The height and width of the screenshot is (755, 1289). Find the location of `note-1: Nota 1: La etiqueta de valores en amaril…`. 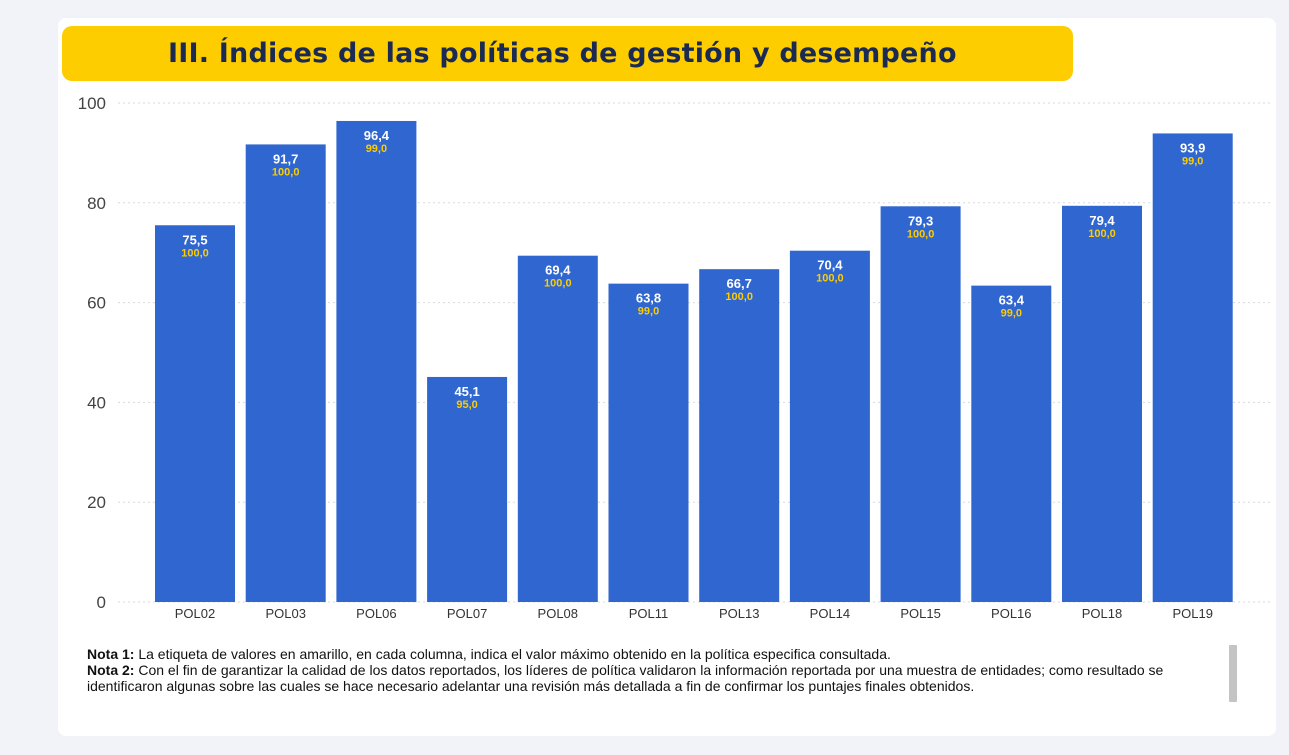

note-1: Nota 1: La etiqueta de valores en amaril… is located at coordinates (657, 654).